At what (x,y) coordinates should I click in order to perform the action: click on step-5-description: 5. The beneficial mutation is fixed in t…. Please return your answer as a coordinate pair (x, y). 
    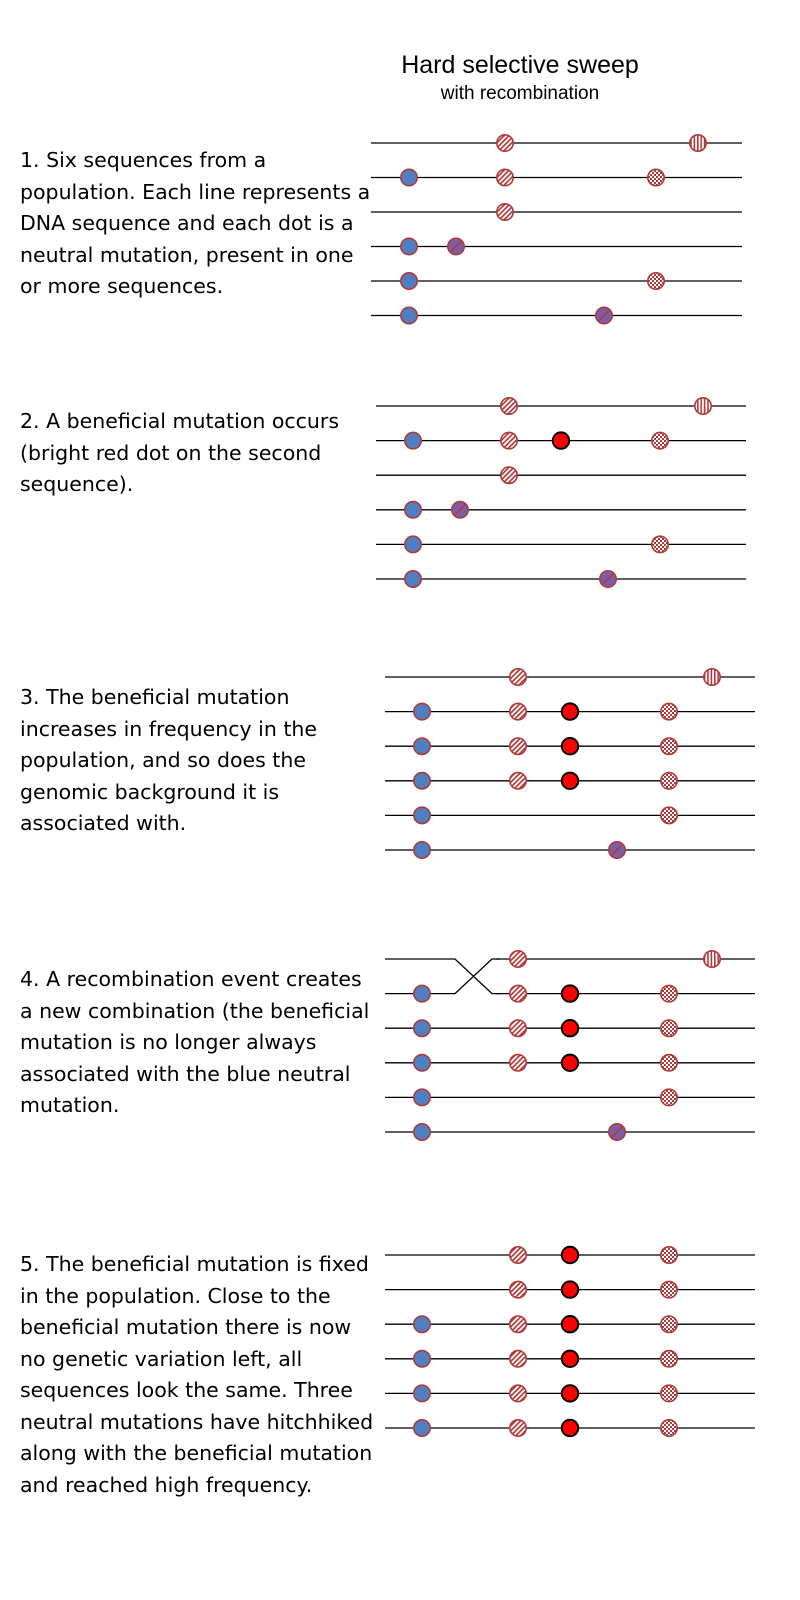
    Looking at the image, I should click on (197, 1374).